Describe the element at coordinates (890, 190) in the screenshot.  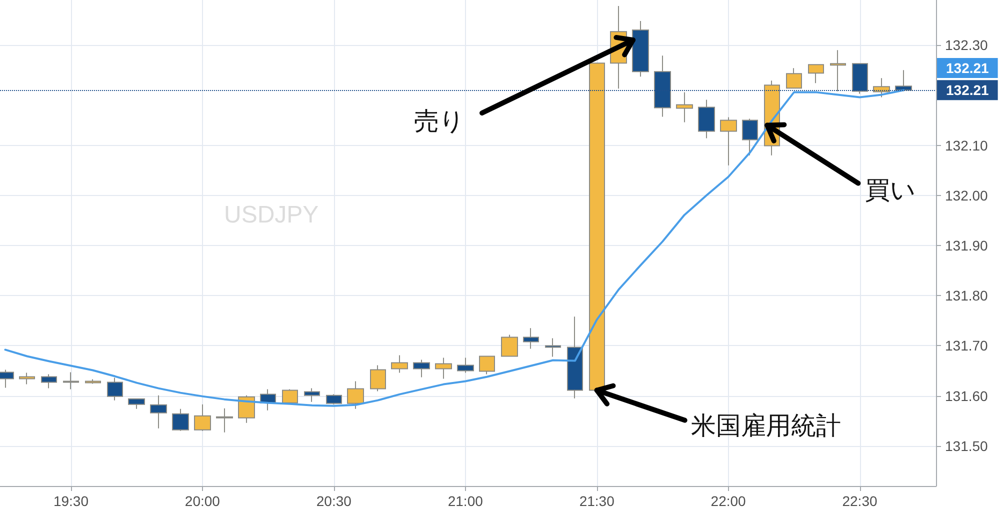
I see `annotation: 買い` at that location.